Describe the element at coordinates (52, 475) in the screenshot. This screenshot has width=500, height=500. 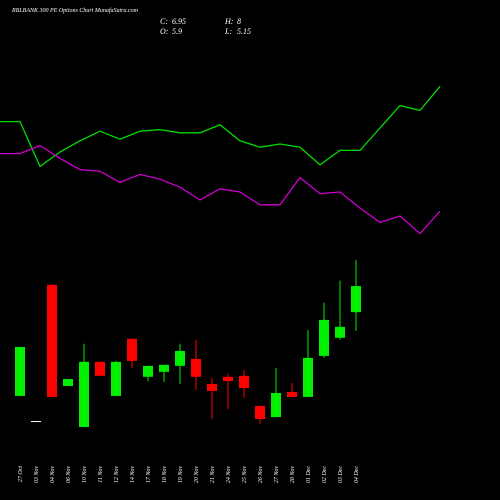
I see `x-tick-label: 04 Nov` at that location.